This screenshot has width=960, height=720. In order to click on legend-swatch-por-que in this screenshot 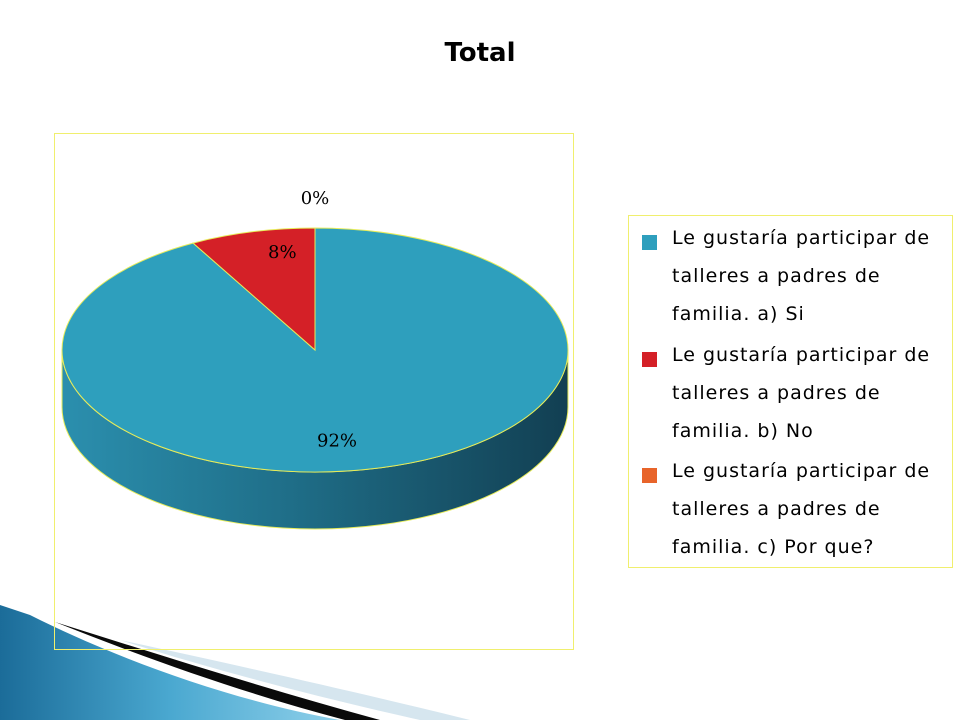, I will do `click(649, 475)`.